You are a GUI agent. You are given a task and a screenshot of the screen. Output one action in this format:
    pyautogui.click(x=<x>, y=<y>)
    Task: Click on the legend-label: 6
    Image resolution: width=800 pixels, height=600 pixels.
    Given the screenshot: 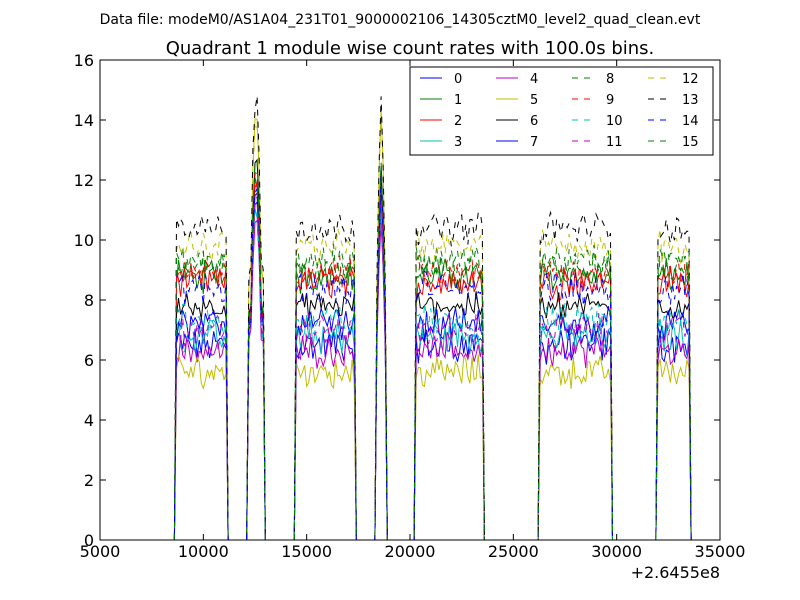 What is the action you would take?
    pyautogui.click(x=534, y=121)
    